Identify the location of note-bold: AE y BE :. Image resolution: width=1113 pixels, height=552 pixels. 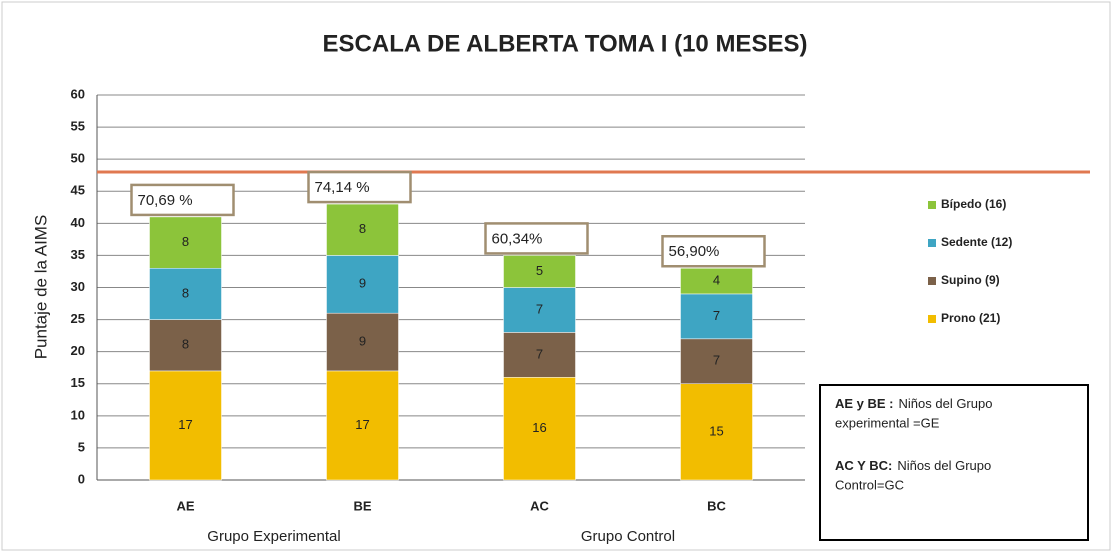
(864, 403).